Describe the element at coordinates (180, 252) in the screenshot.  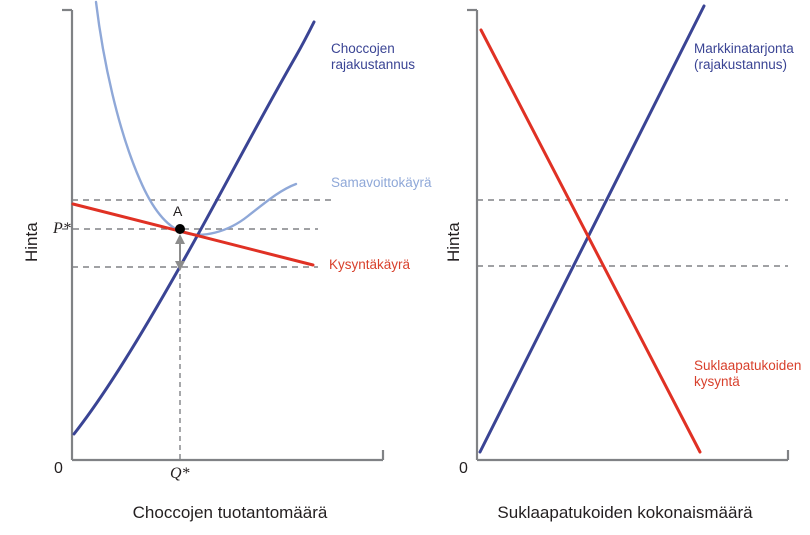
I see `left-markup-arrow` at that location.